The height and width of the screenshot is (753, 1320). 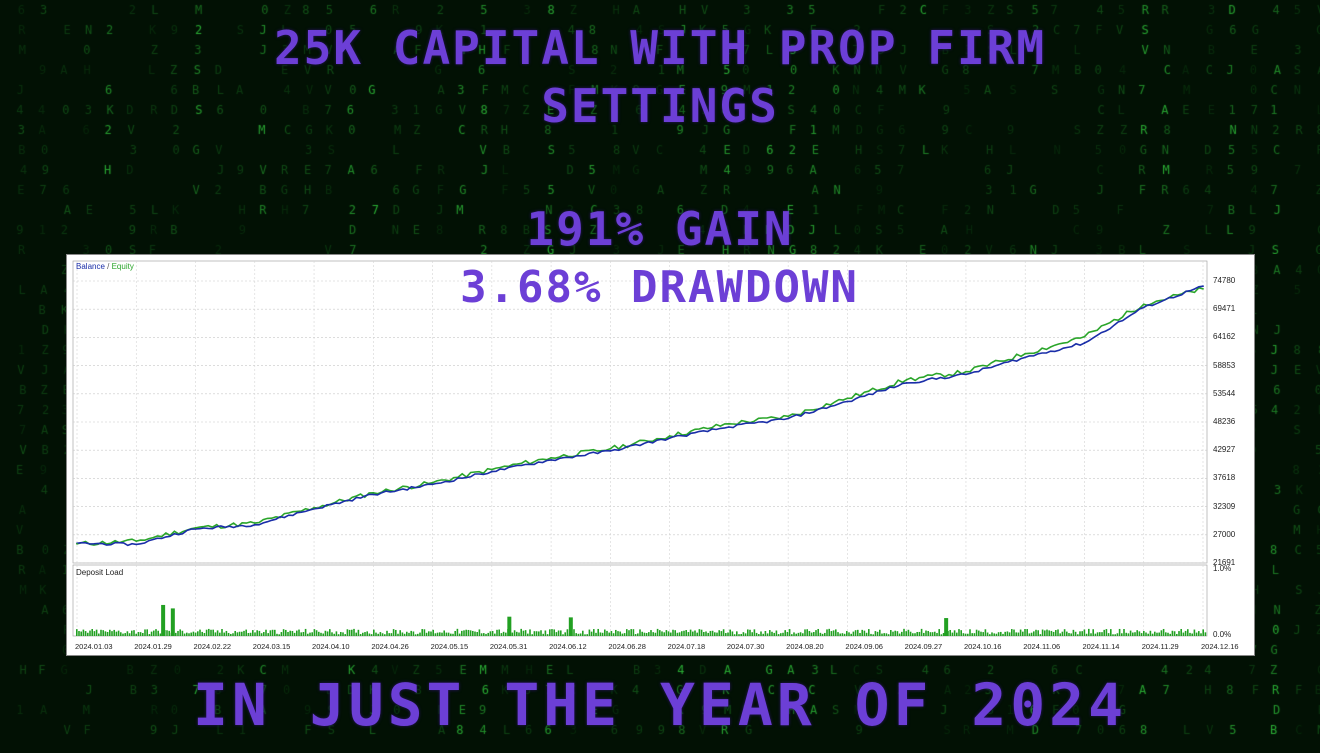 What do you see at coordinates (1224, 506) in the screenshot?
I see `y-tick-label: 32309` at bounding box center [1224, 506].